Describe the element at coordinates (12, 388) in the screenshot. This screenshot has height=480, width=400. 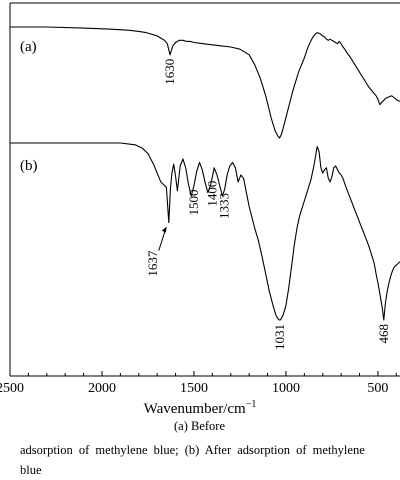
I see `x-tick-label: 2500` at that location.